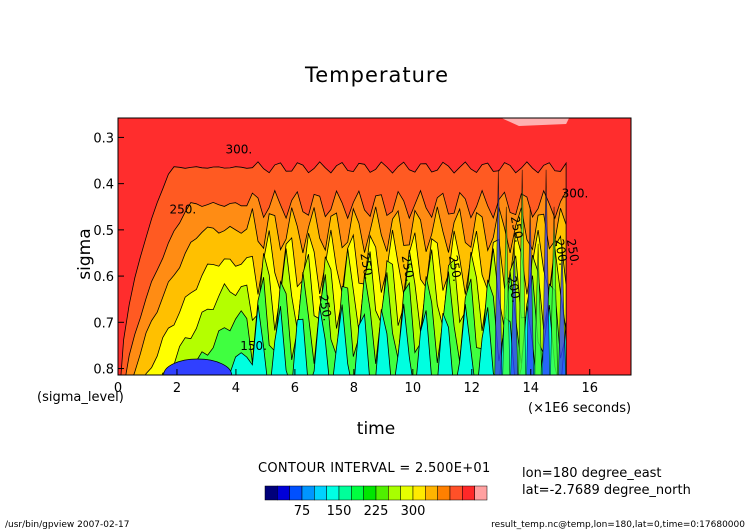 The height and width of the screenshot is (532, 752). Describe the element at coordinates (103, 323) in the screenshot. I see `y-tick-label: 0.7` at that location.